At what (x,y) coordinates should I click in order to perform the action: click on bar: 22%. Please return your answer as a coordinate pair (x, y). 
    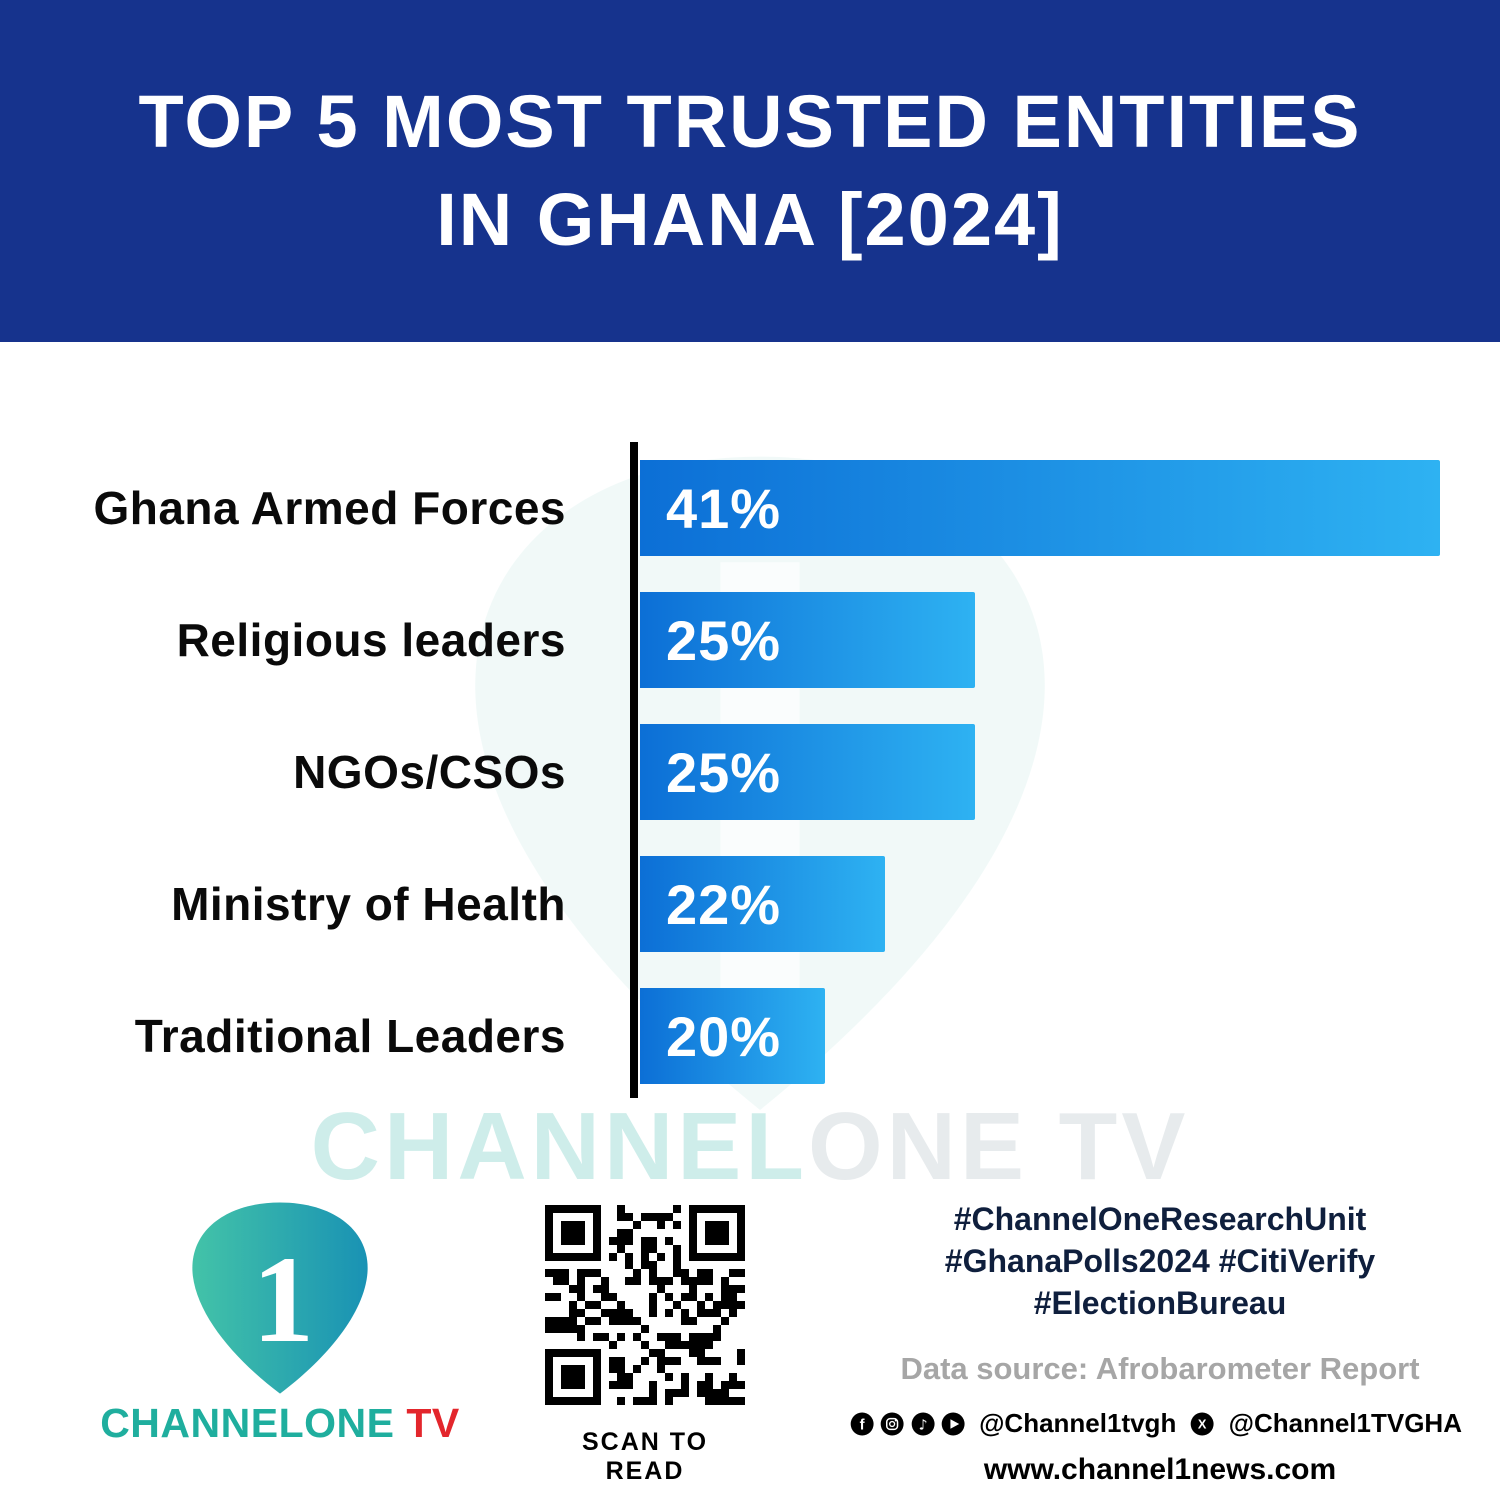
    Looking at the image, I should click on (762, 904).